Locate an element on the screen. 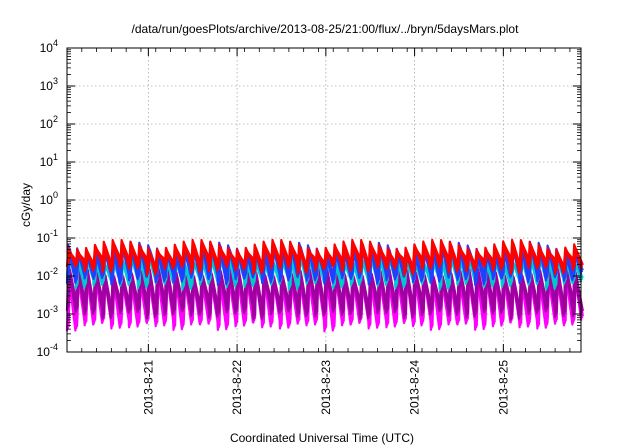 Image resolution: width=640 pixels, height=448 pixels. x-tick-label: 2013-8-25 is located at coordinates (503, 387).